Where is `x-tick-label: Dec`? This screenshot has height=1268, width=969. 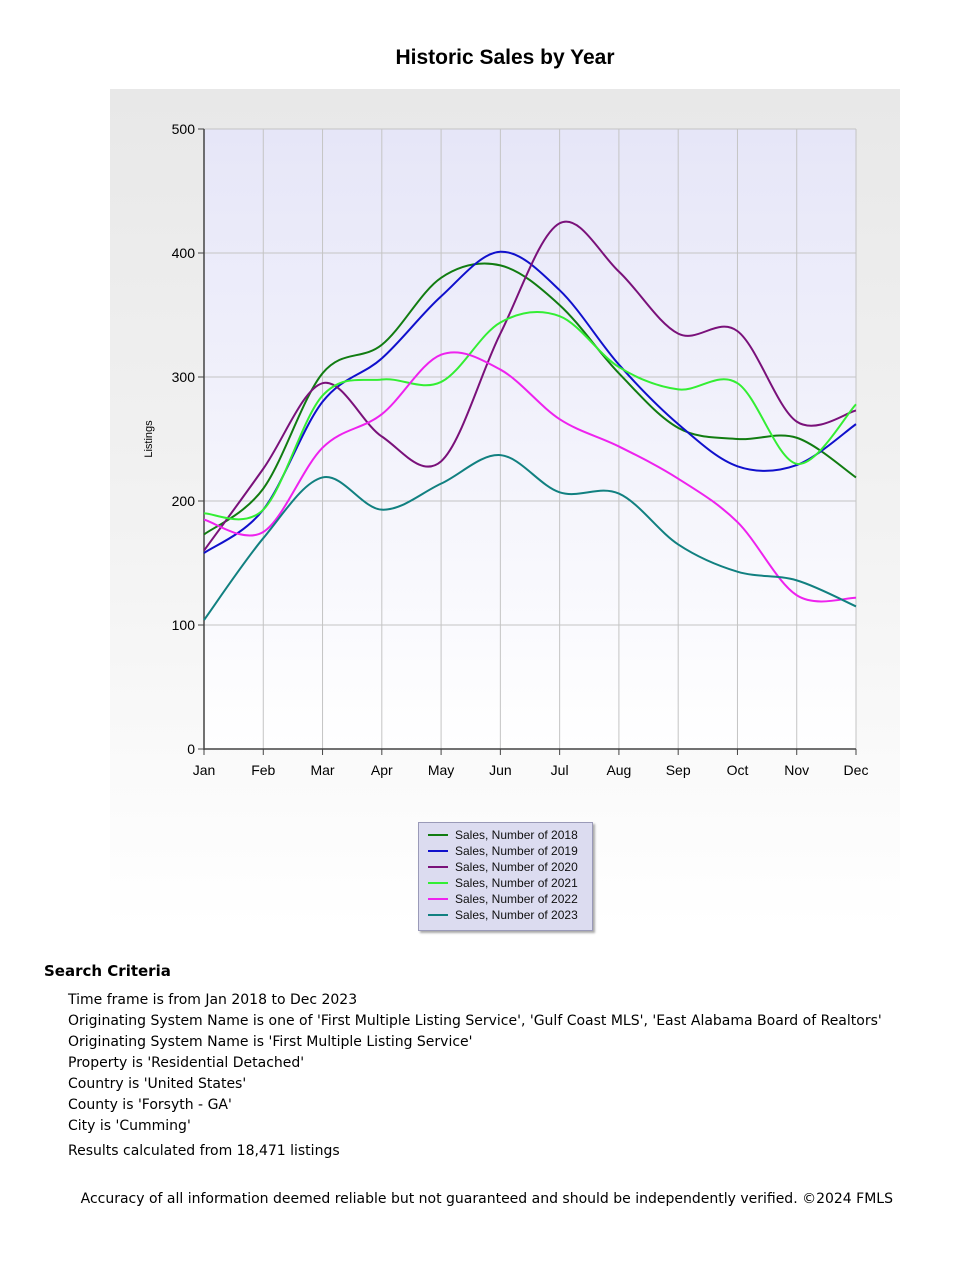 x-tick-label: Dec is located at coordinates (856, 770).